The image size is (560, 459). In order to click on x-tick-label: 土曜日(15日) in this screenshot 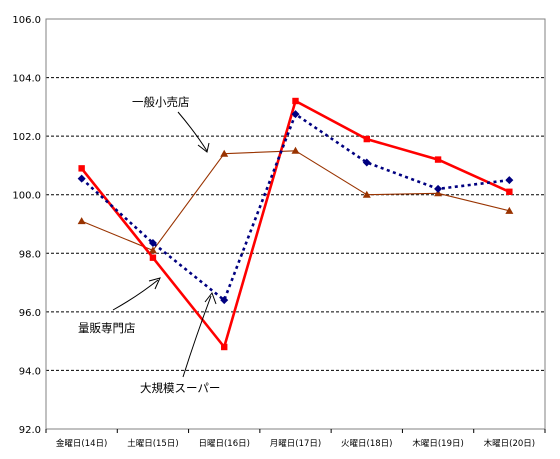, I will do `click(152, 443)`.